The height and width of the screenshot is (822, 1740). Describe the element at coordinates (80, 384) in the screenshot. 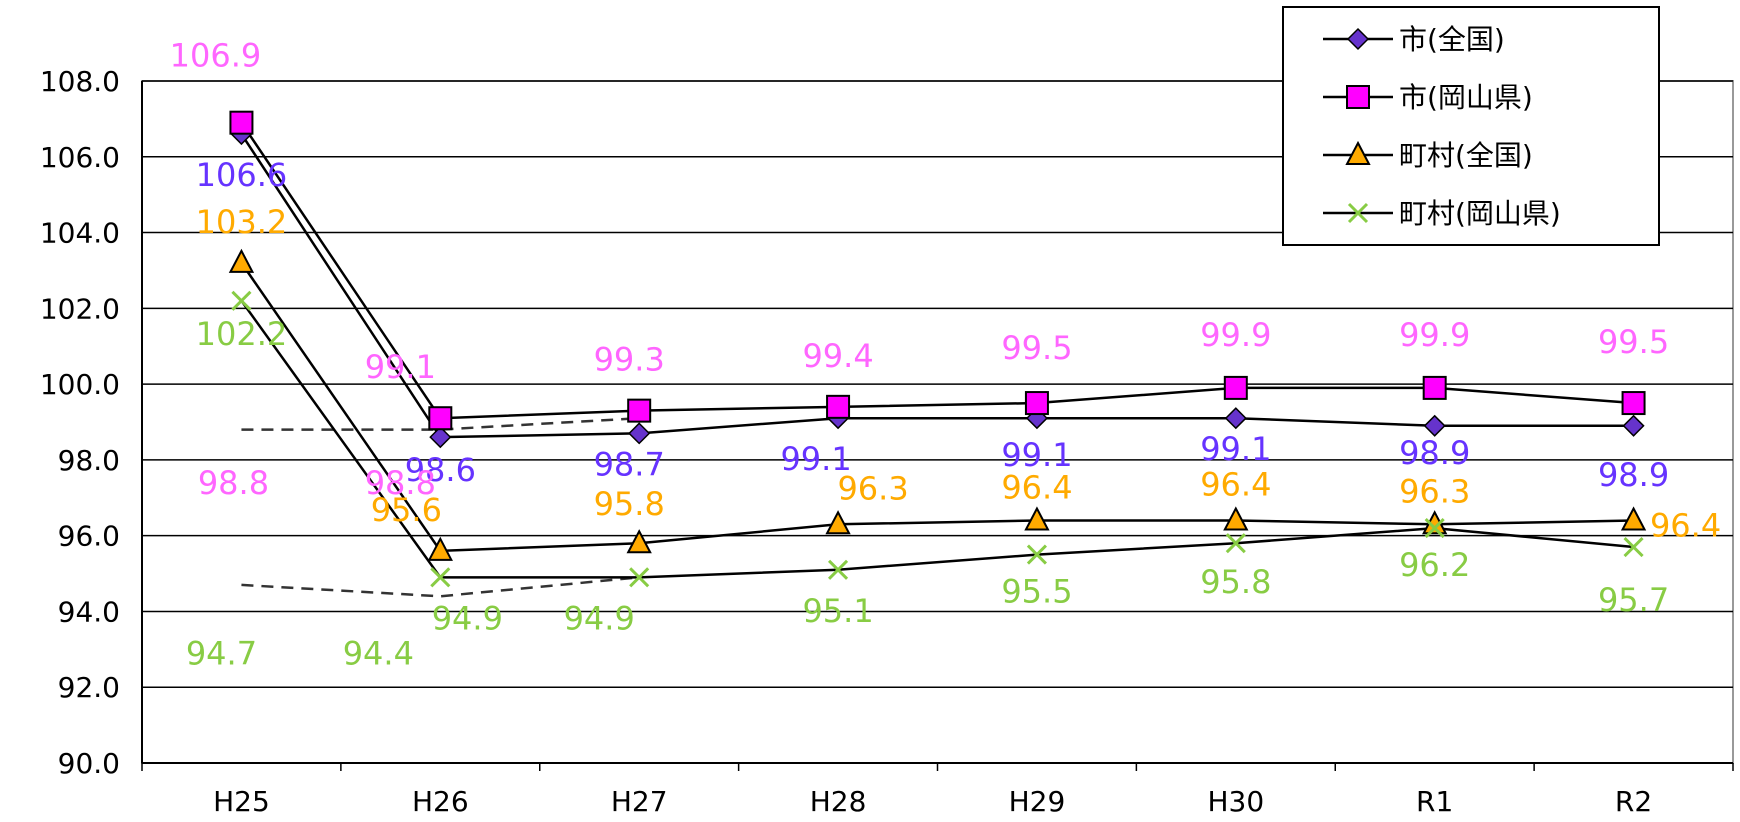

I see `y-tick-label: 100.0` at that location.